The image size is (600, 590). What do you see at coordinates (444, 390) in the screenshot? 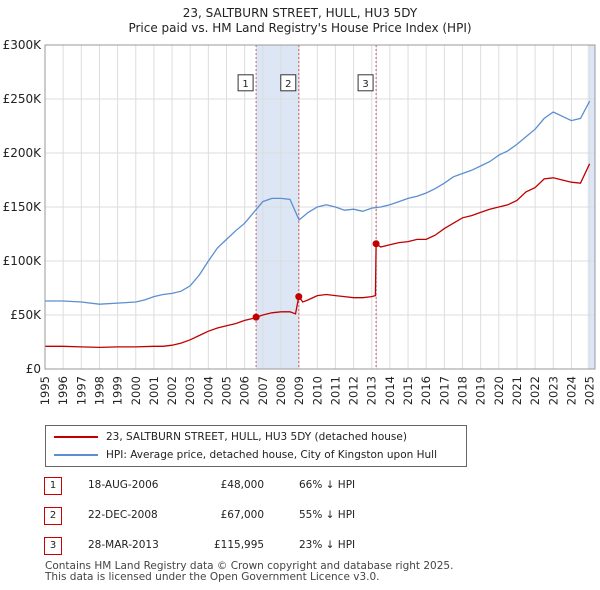
I see `x-tick-label: 2017` at bounding box center [444, 390].